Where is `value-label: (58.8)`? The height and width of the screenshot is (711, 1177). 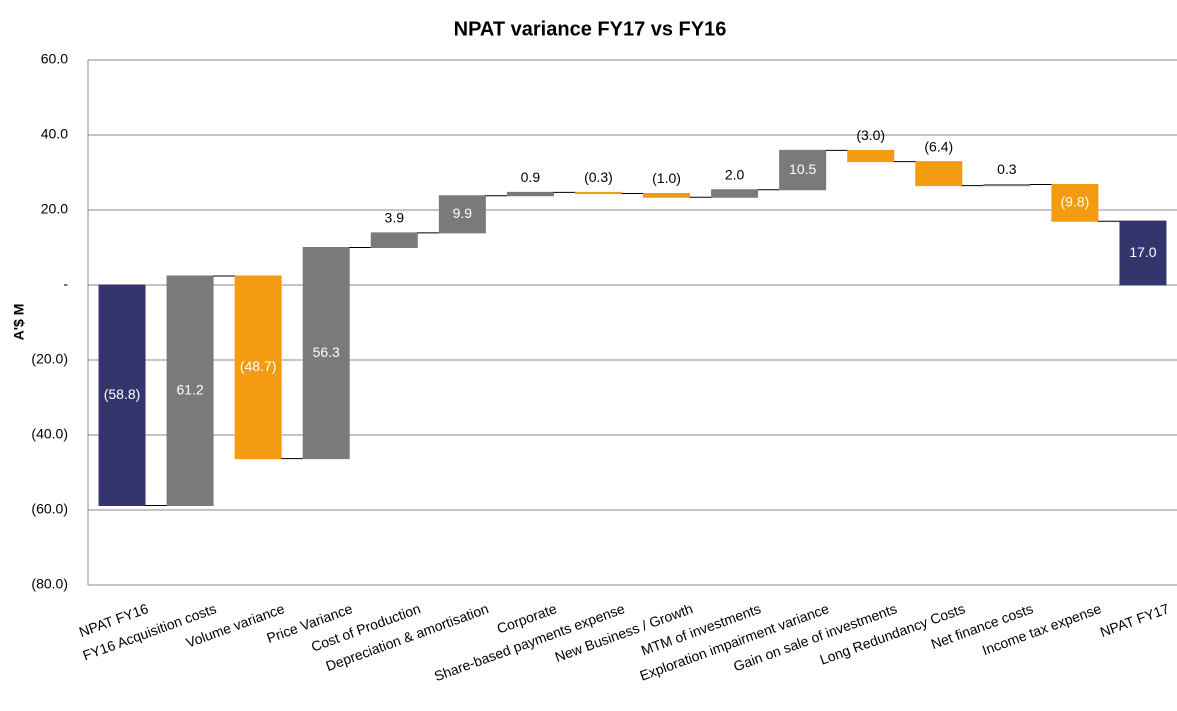
value-label: (58.8) is located at coordinates (122, 394).